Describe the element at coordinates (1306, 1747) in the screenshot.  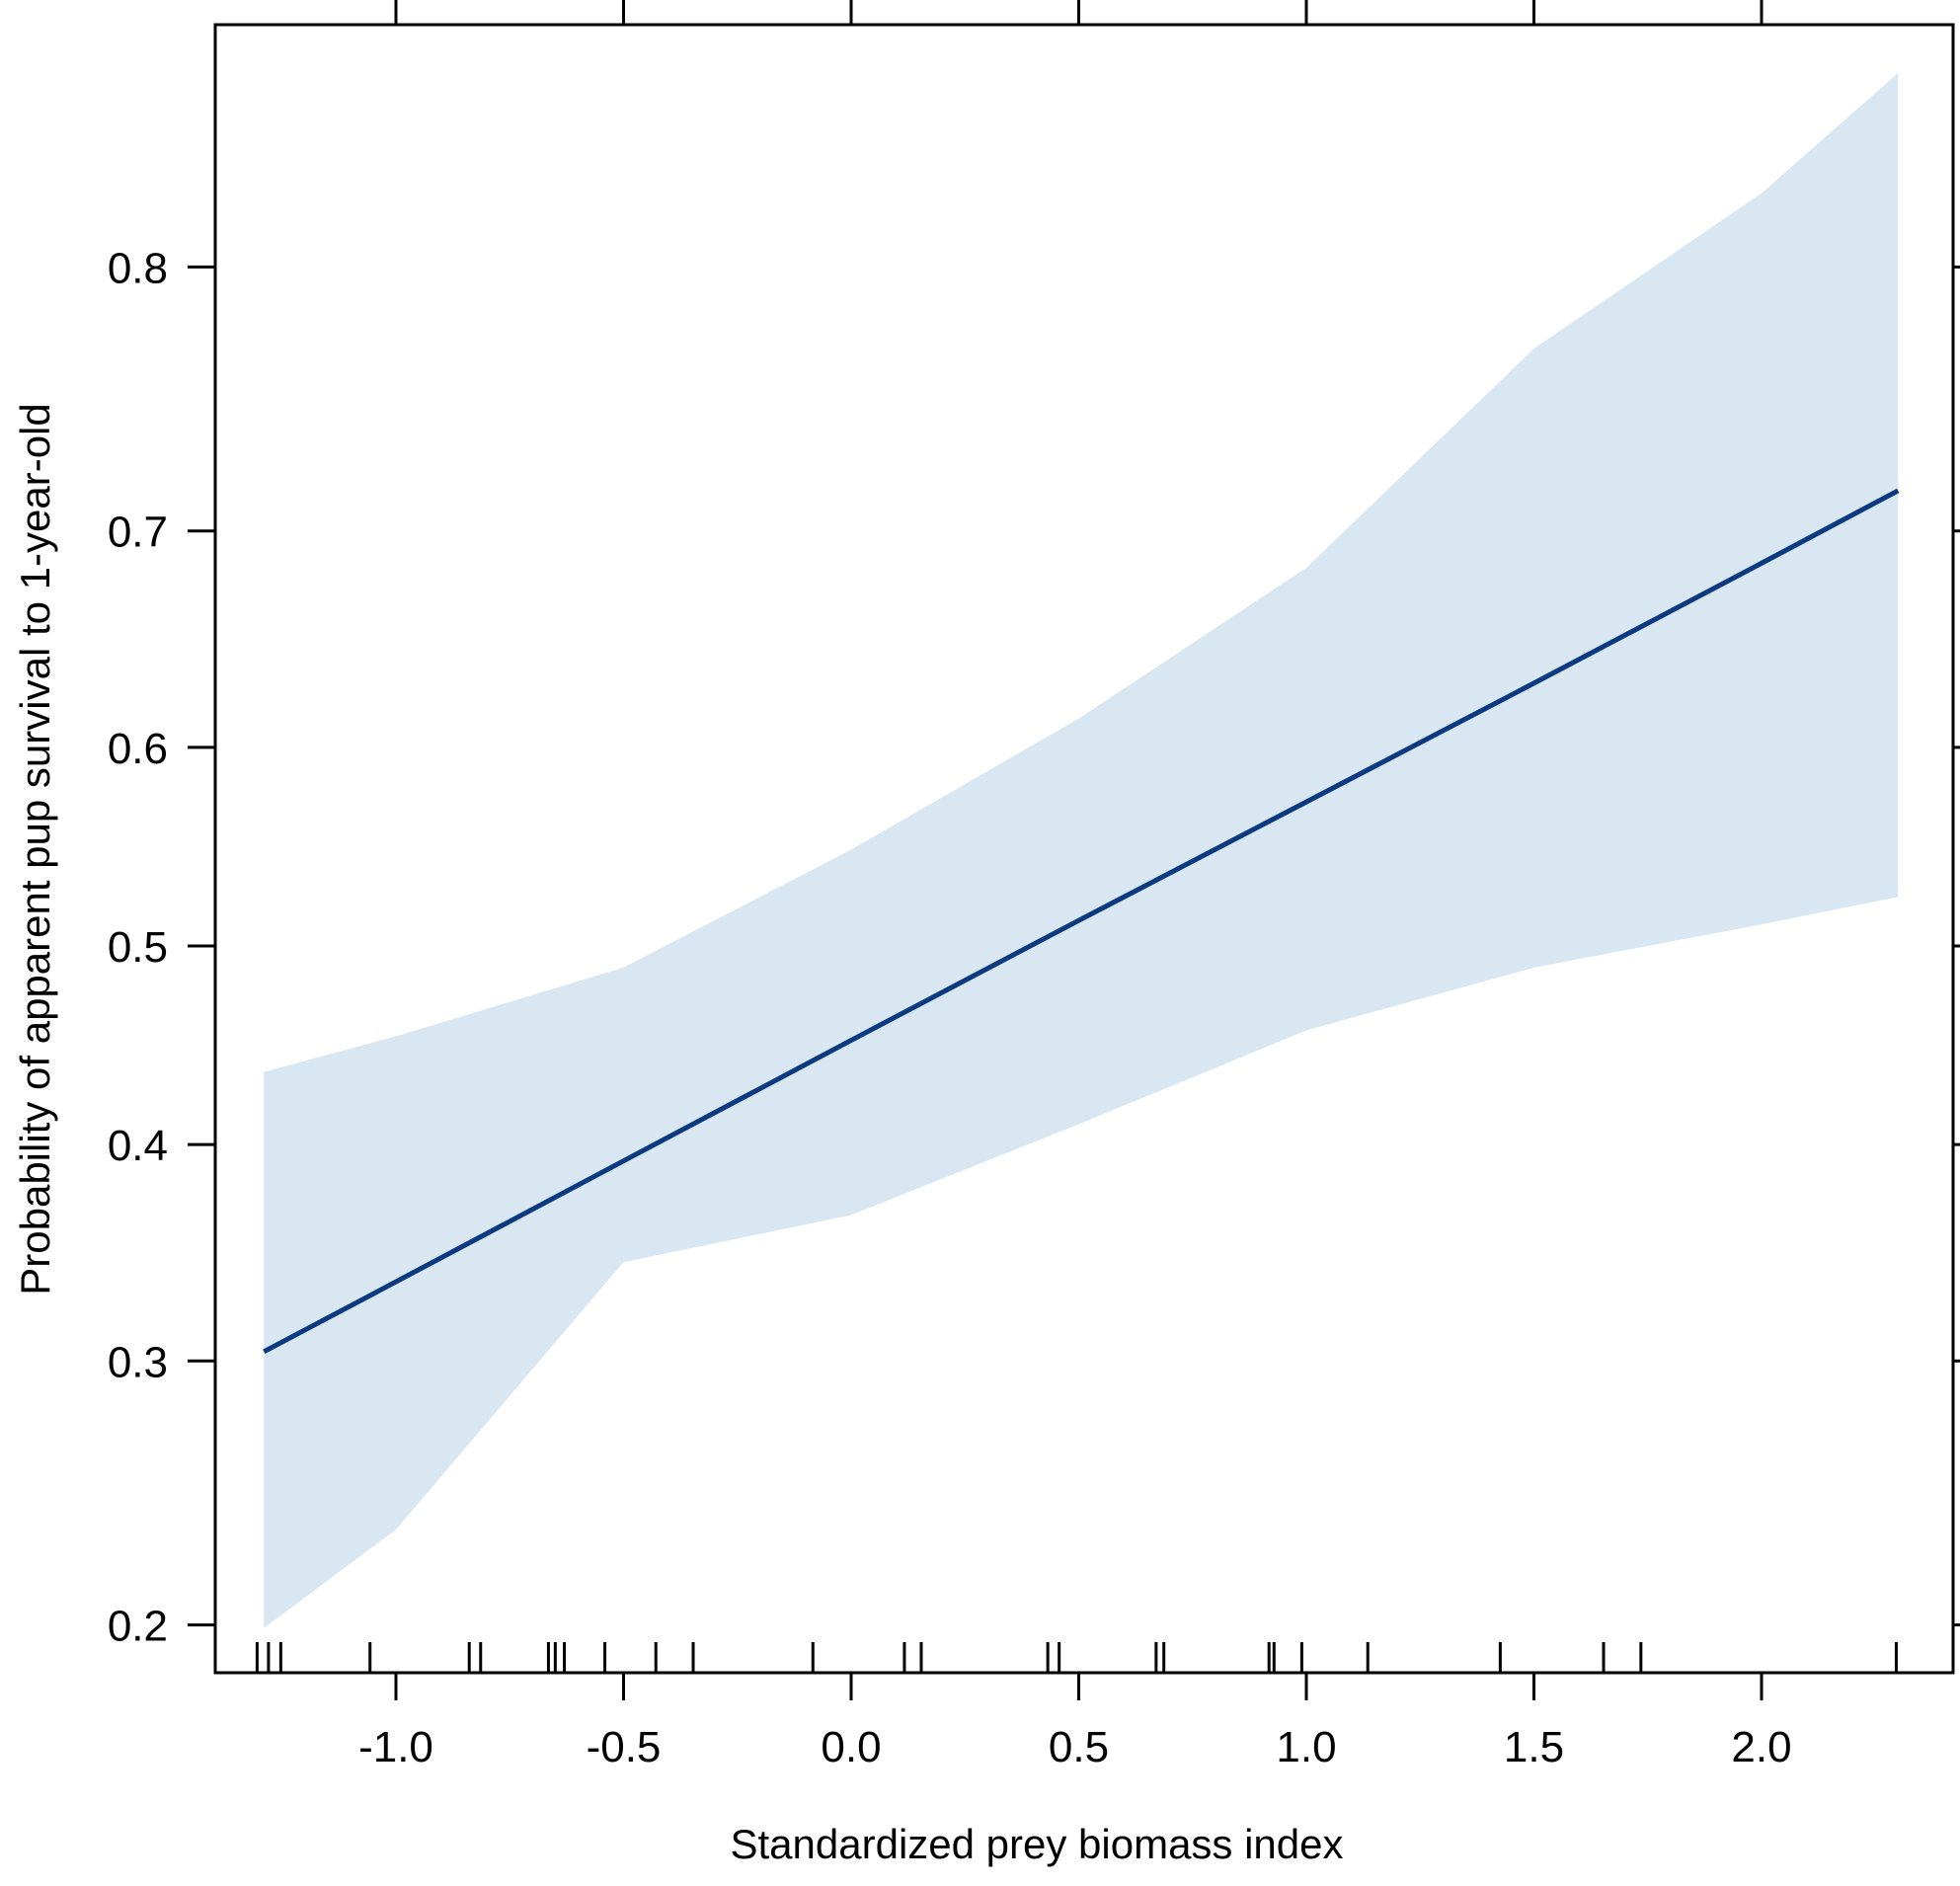
I see `x-tick-label: 1.0` at that location.